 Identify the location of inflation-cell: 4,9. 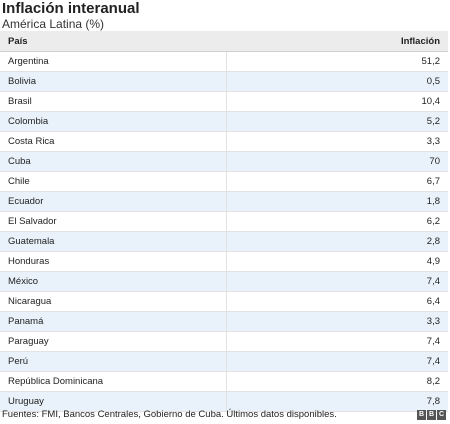
(336, 261).